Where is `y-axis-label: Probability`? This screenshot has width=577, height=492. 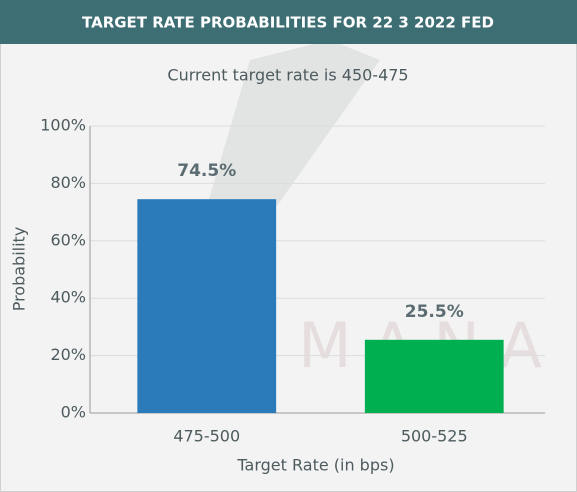
y-axis-label: Probability is located at coordinates (19, 269).